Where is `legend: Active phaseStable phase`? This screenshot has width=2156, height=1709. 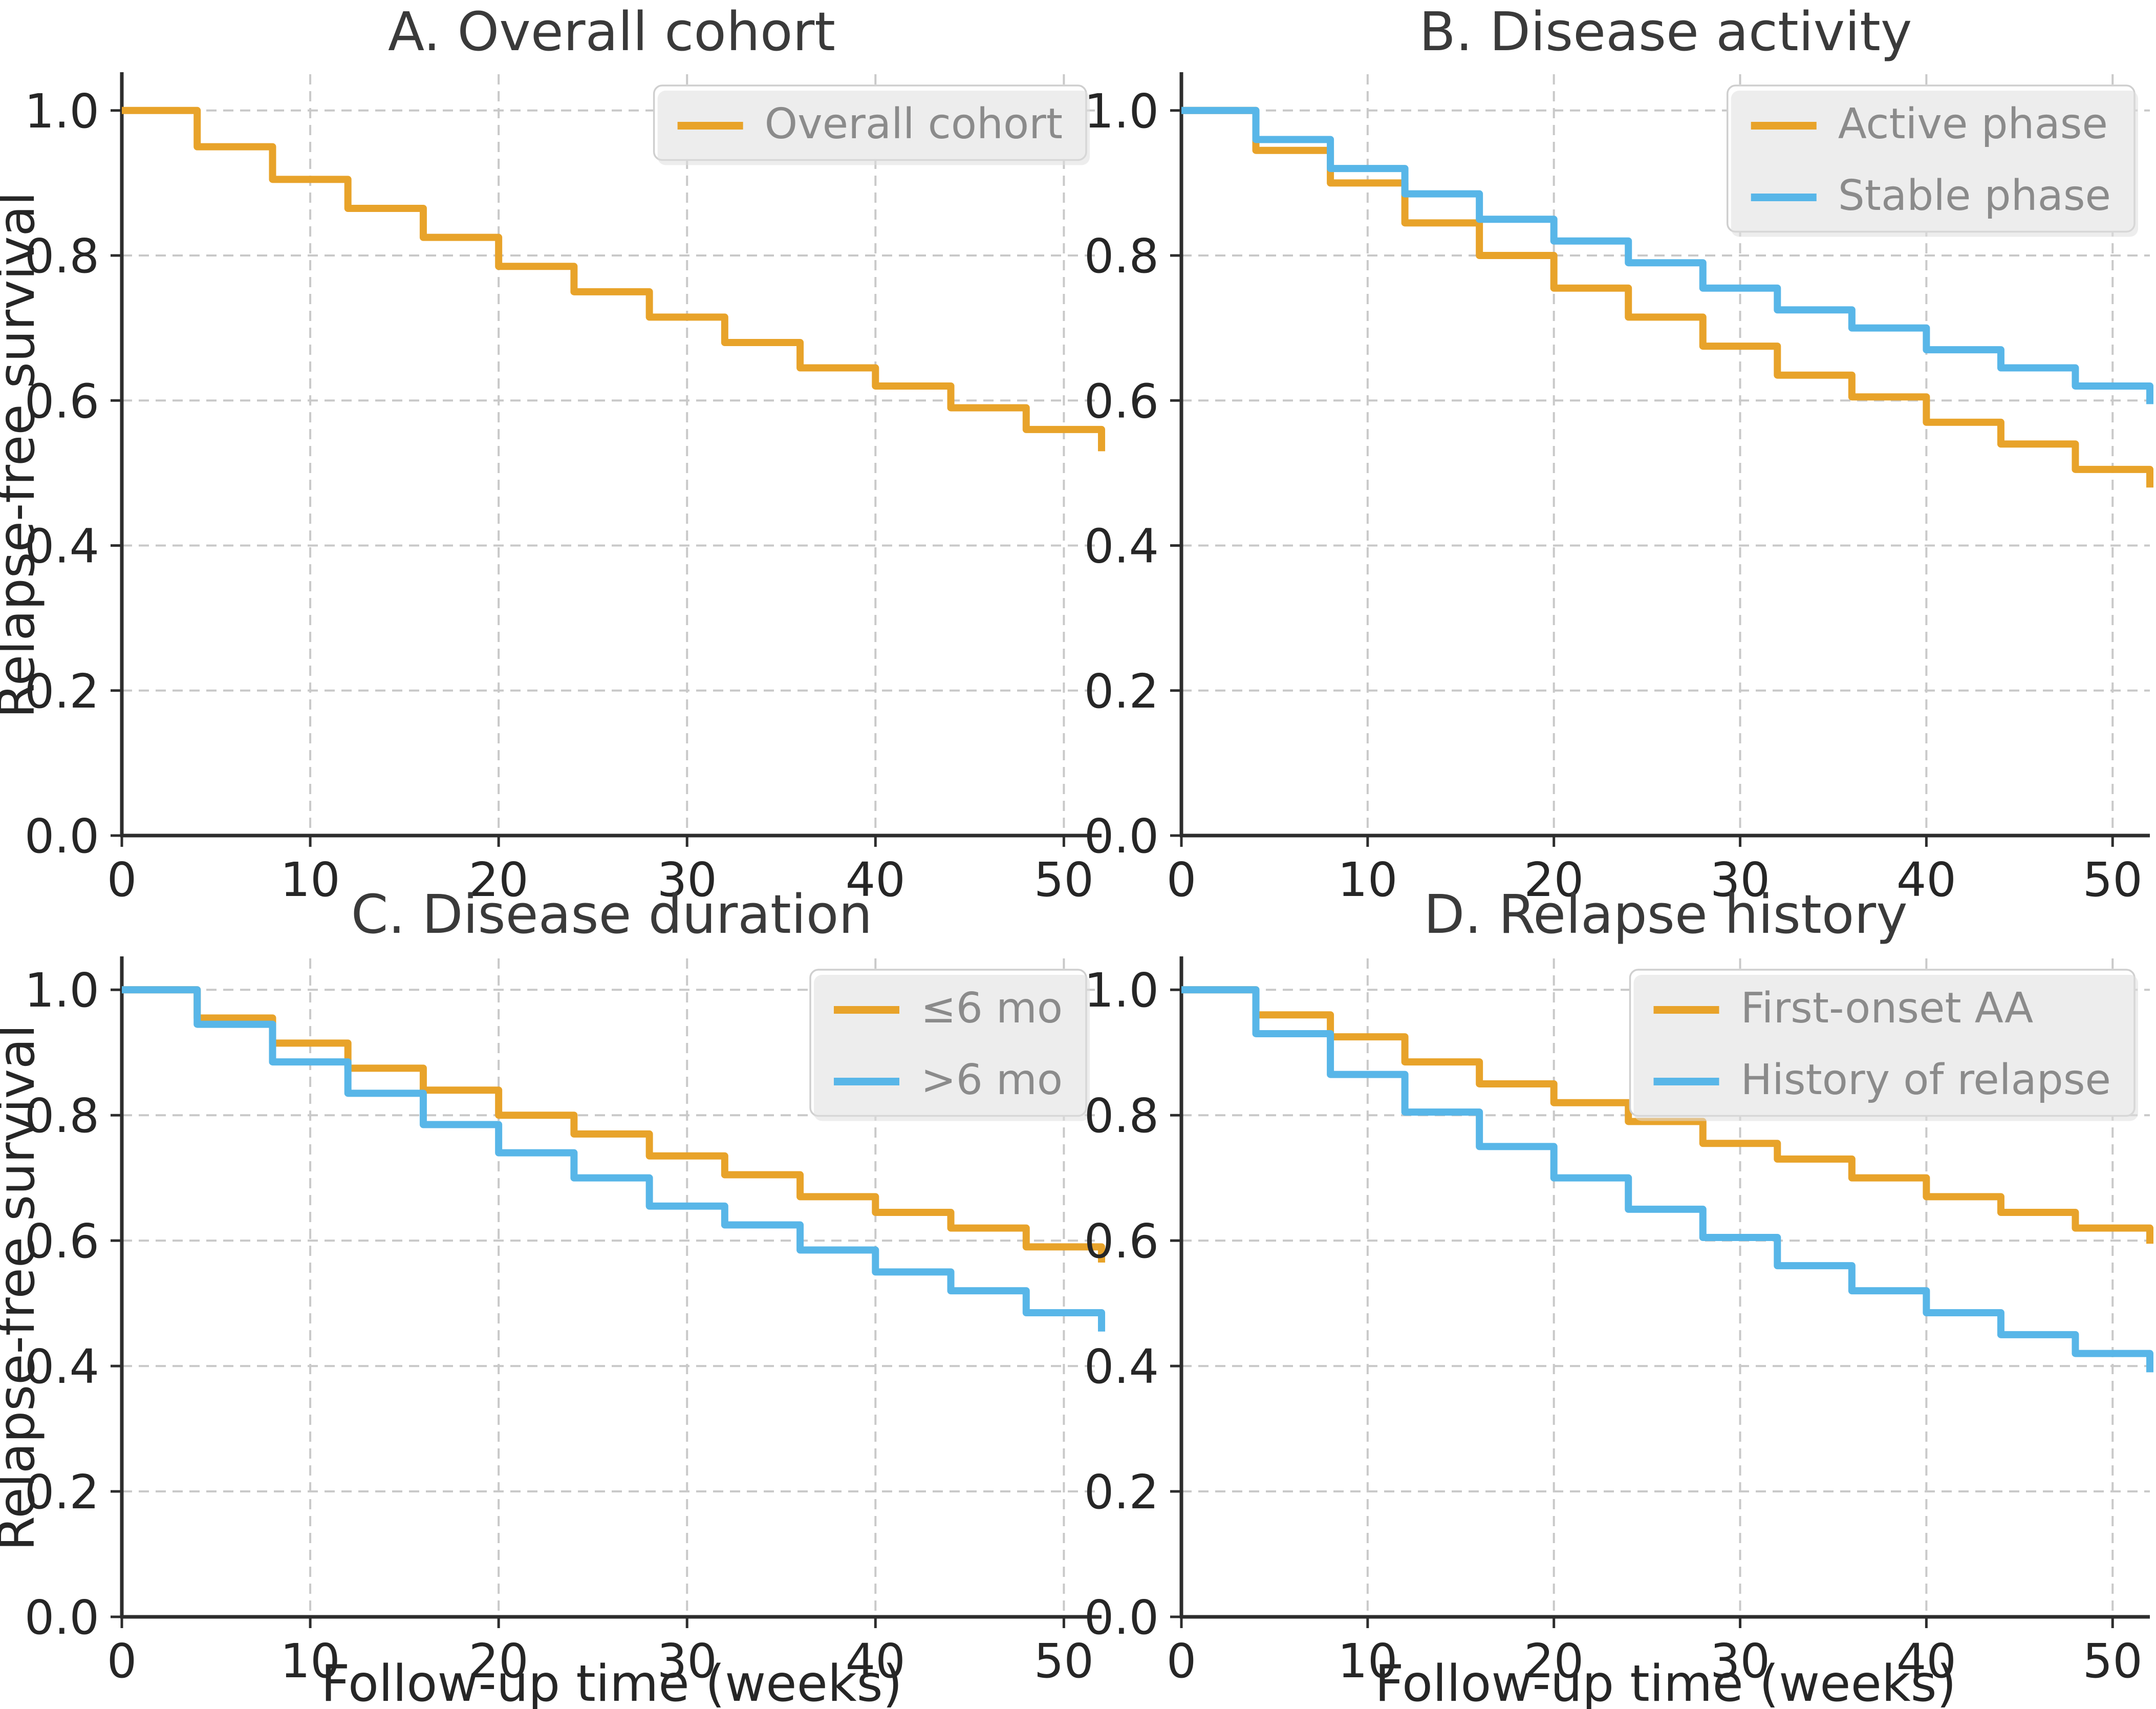
legend: Active phaseStable phase is located at coordinates (1932, 160).